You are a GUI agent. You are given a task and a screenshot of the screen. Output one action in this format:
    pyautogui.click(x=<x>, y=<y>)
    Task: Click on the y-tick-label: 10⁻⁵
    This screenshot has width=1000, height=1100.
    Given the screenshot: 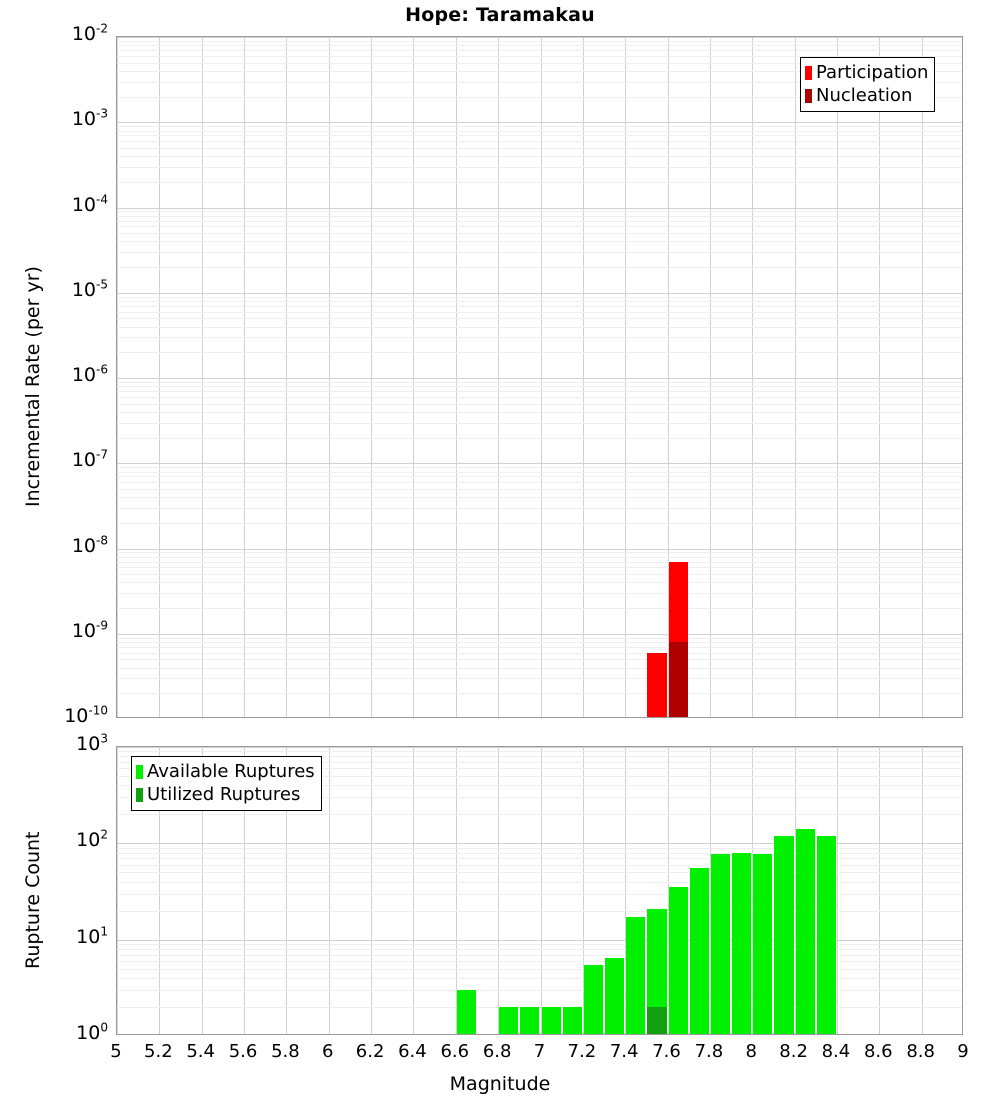 What is the action you would take?
    pyautogui.click(x=89, y=289)
    